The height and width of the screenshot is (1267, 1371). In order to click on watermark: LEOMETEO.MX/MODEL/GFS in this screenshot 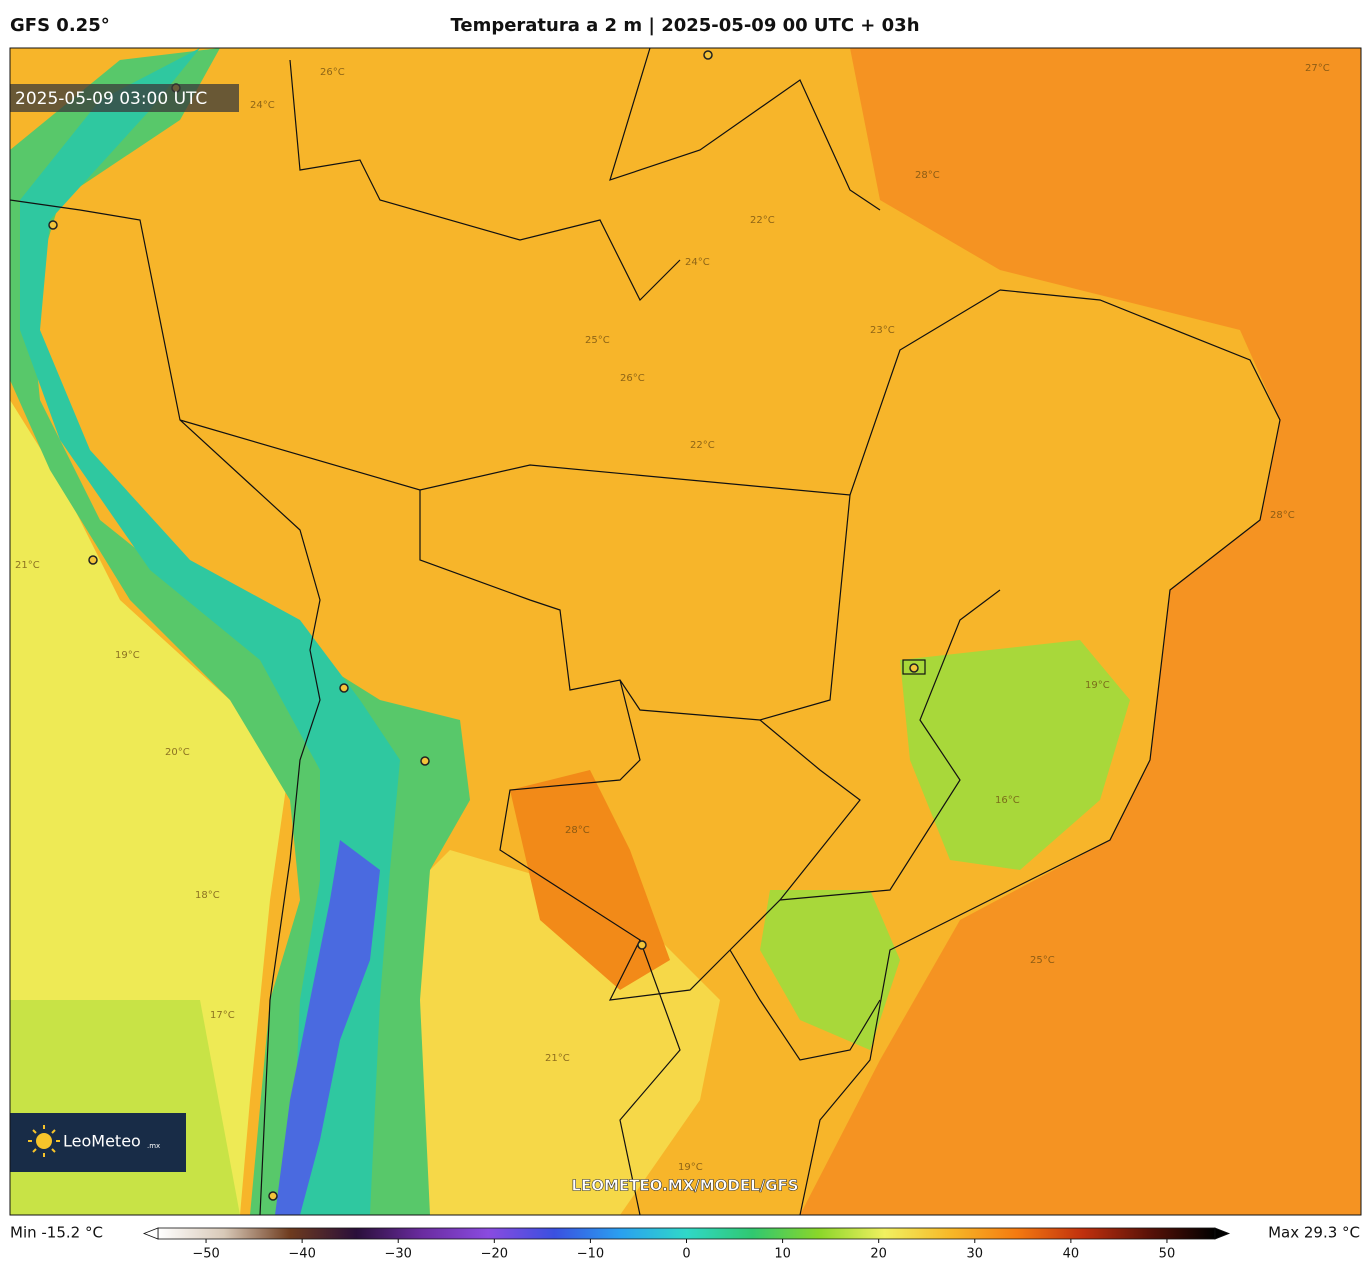, I will do `click(684, 1186)`.